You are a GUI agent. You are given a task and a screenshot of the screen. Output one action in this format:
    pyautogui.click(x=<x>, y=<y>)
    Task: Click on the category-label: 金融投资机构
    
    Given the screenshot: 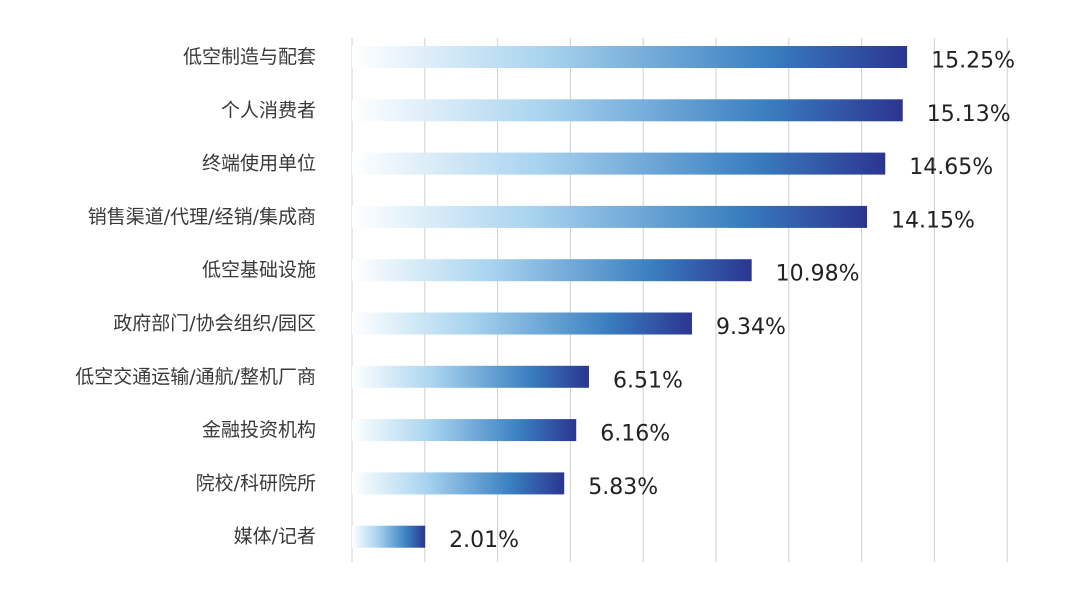 What is the action you would take?
    pyautogui.click(x=259, y=430)
    